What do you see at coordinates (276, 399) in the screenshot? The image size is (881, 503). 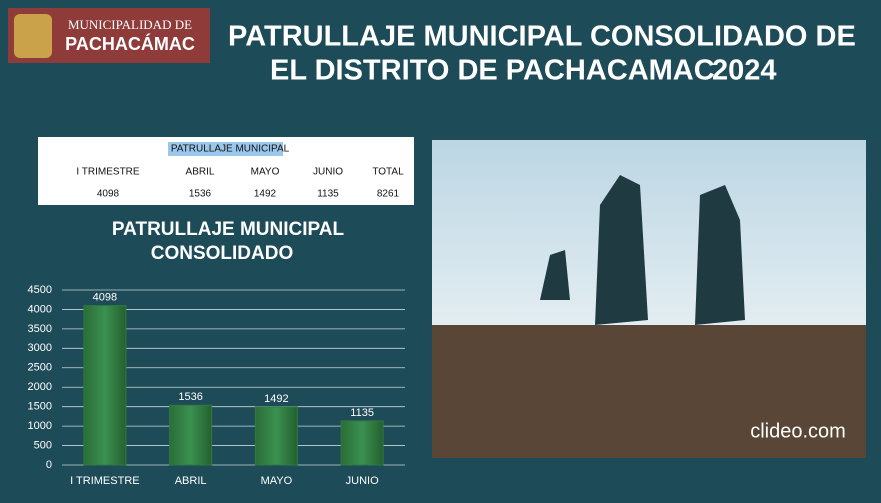 I see `data-label: 1492` at bounding box center [276, 399].